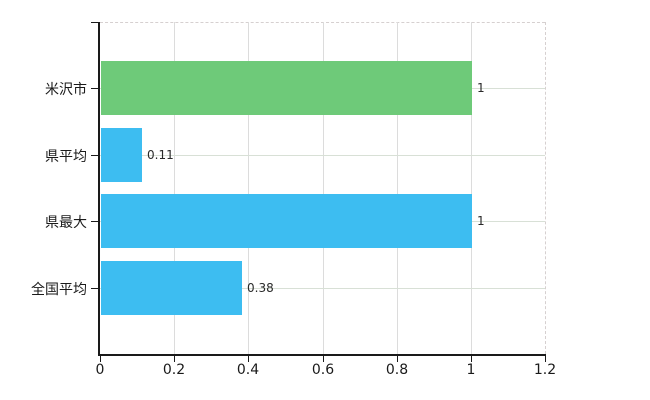 Image resolution: width=650 pixels, height=400 pixels. I want to click on plot-border-top, so click(322, 22).